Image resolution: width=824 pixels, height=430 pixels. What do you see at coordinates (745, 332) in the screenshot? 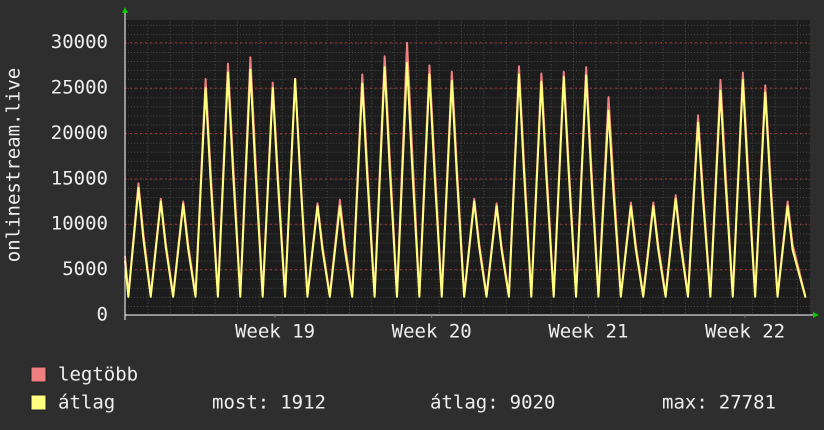
I see `x-tick-label: Week 22` at bounding box center [745, 332].